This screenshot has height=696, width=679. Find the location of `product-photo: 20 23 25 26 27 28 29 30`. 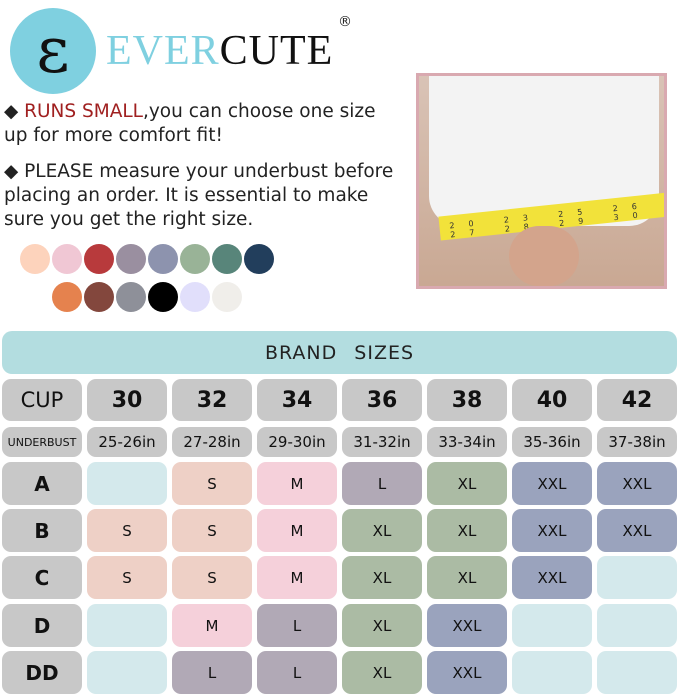

product-photo: 20 23 25 26 27 28 29 30 is located at coordinates (541, 181).